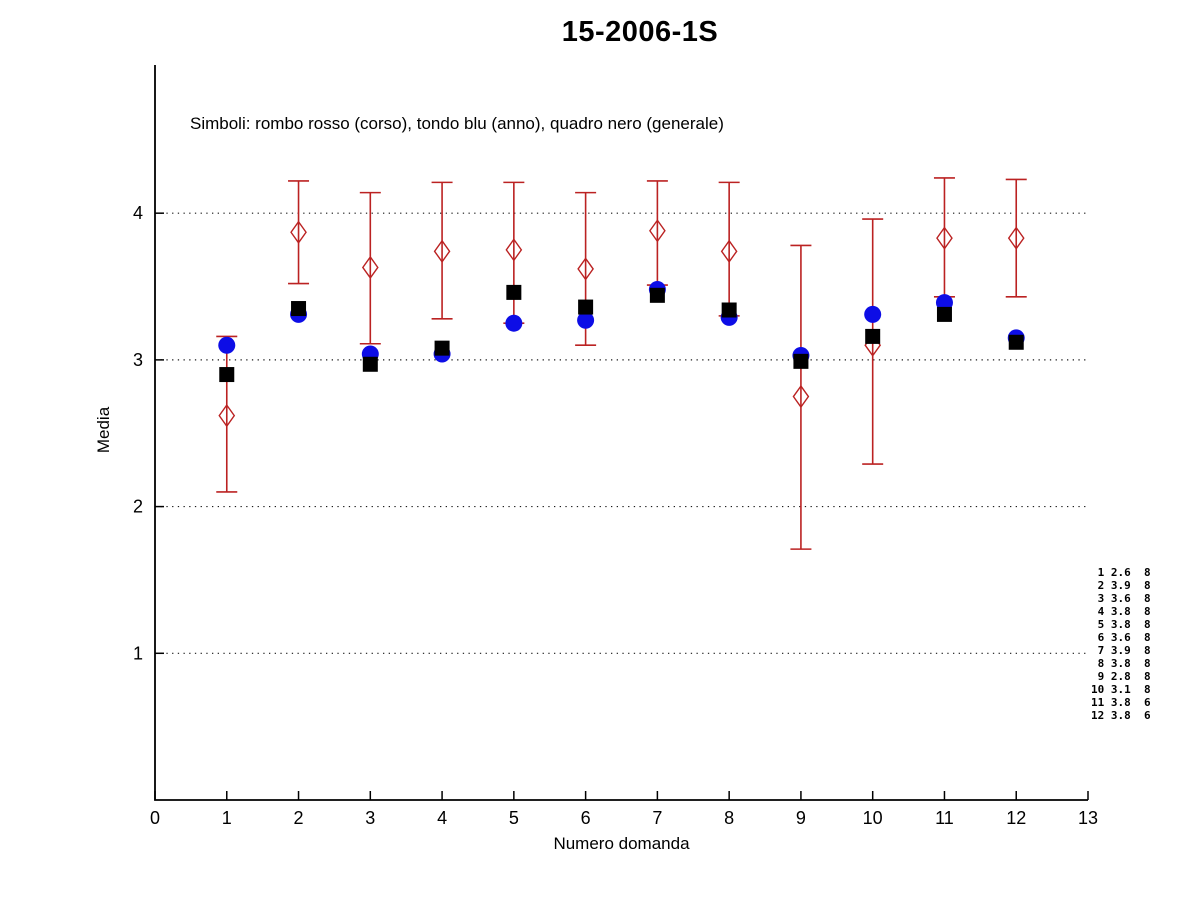 The width and height of the screenshot is (1201, 900). I want to click on xtick-label: 4, so click(442, 818).